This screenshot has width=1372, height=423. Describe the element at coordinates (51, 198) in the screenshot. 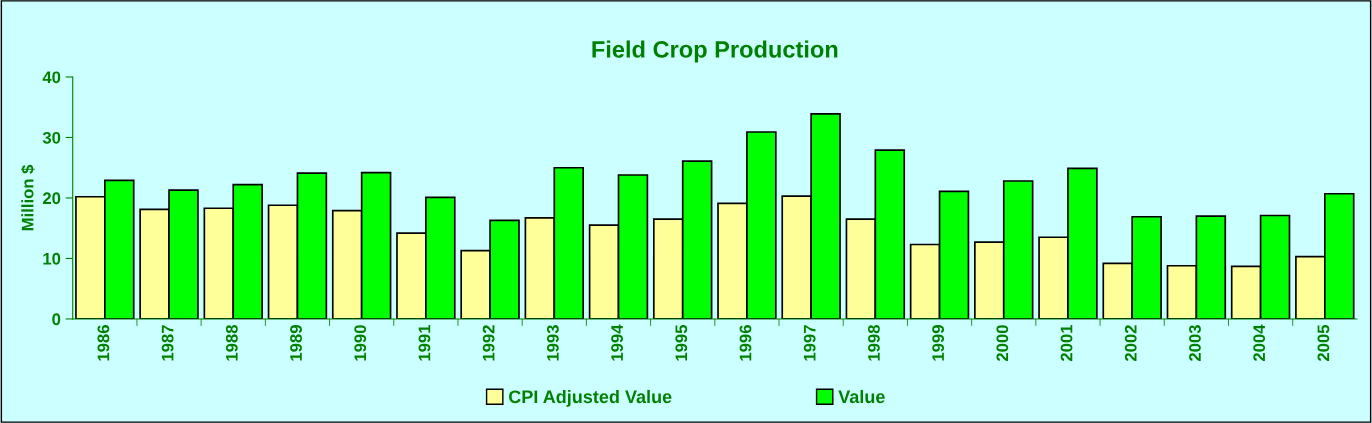

I see `y-tick-label: 20` at that location.